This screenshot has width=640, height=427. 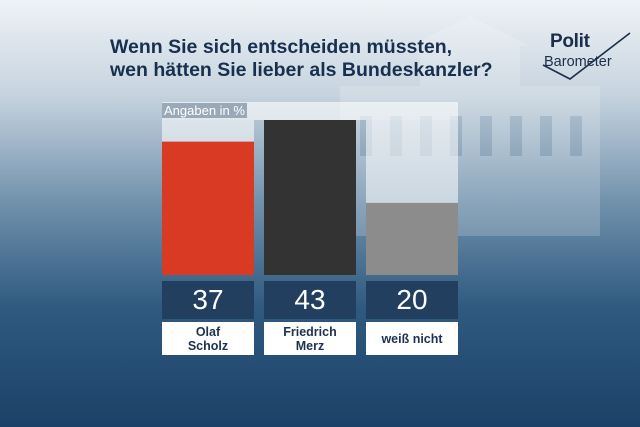 What do you see at coordinates (204, 110) in the screenshot?
I see `unit-label: Angaben in %` at bounding box center [204, 110].